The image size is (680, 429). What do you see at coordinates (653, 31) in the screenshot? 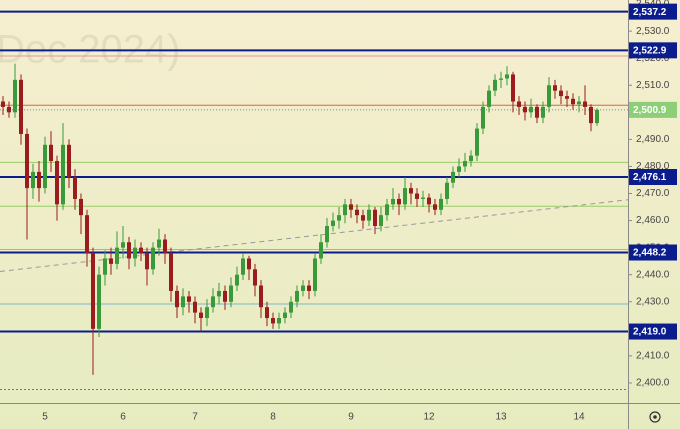
I see `y-tick-label: 2,530.0` at bounding box center [653, 31].